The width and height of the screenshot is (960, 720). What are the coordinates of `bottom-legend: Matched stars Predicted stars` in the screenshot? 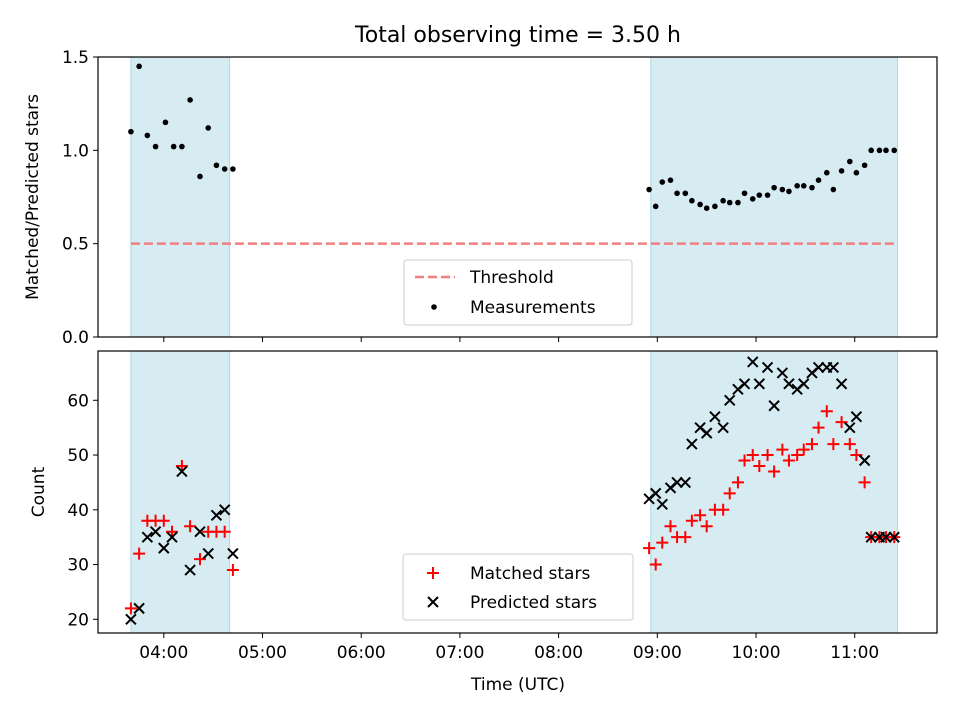 It's located at (518, 587).